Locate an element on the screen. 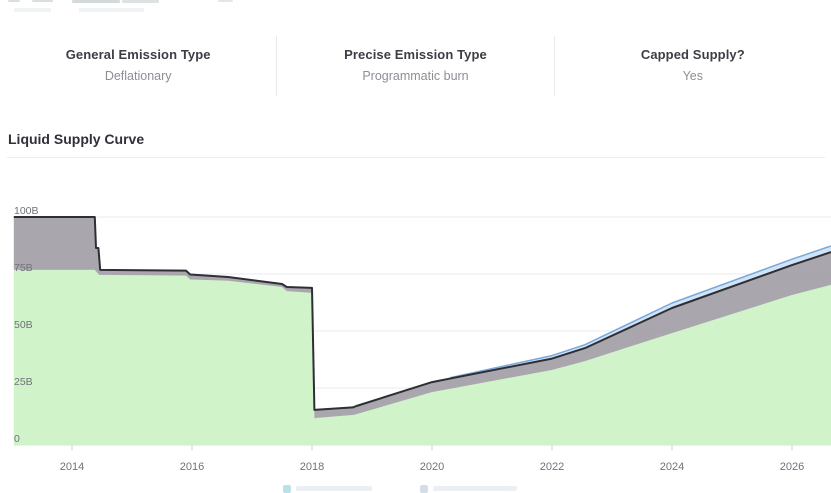  top-cutoff-content is located at coordinates (415, 7).